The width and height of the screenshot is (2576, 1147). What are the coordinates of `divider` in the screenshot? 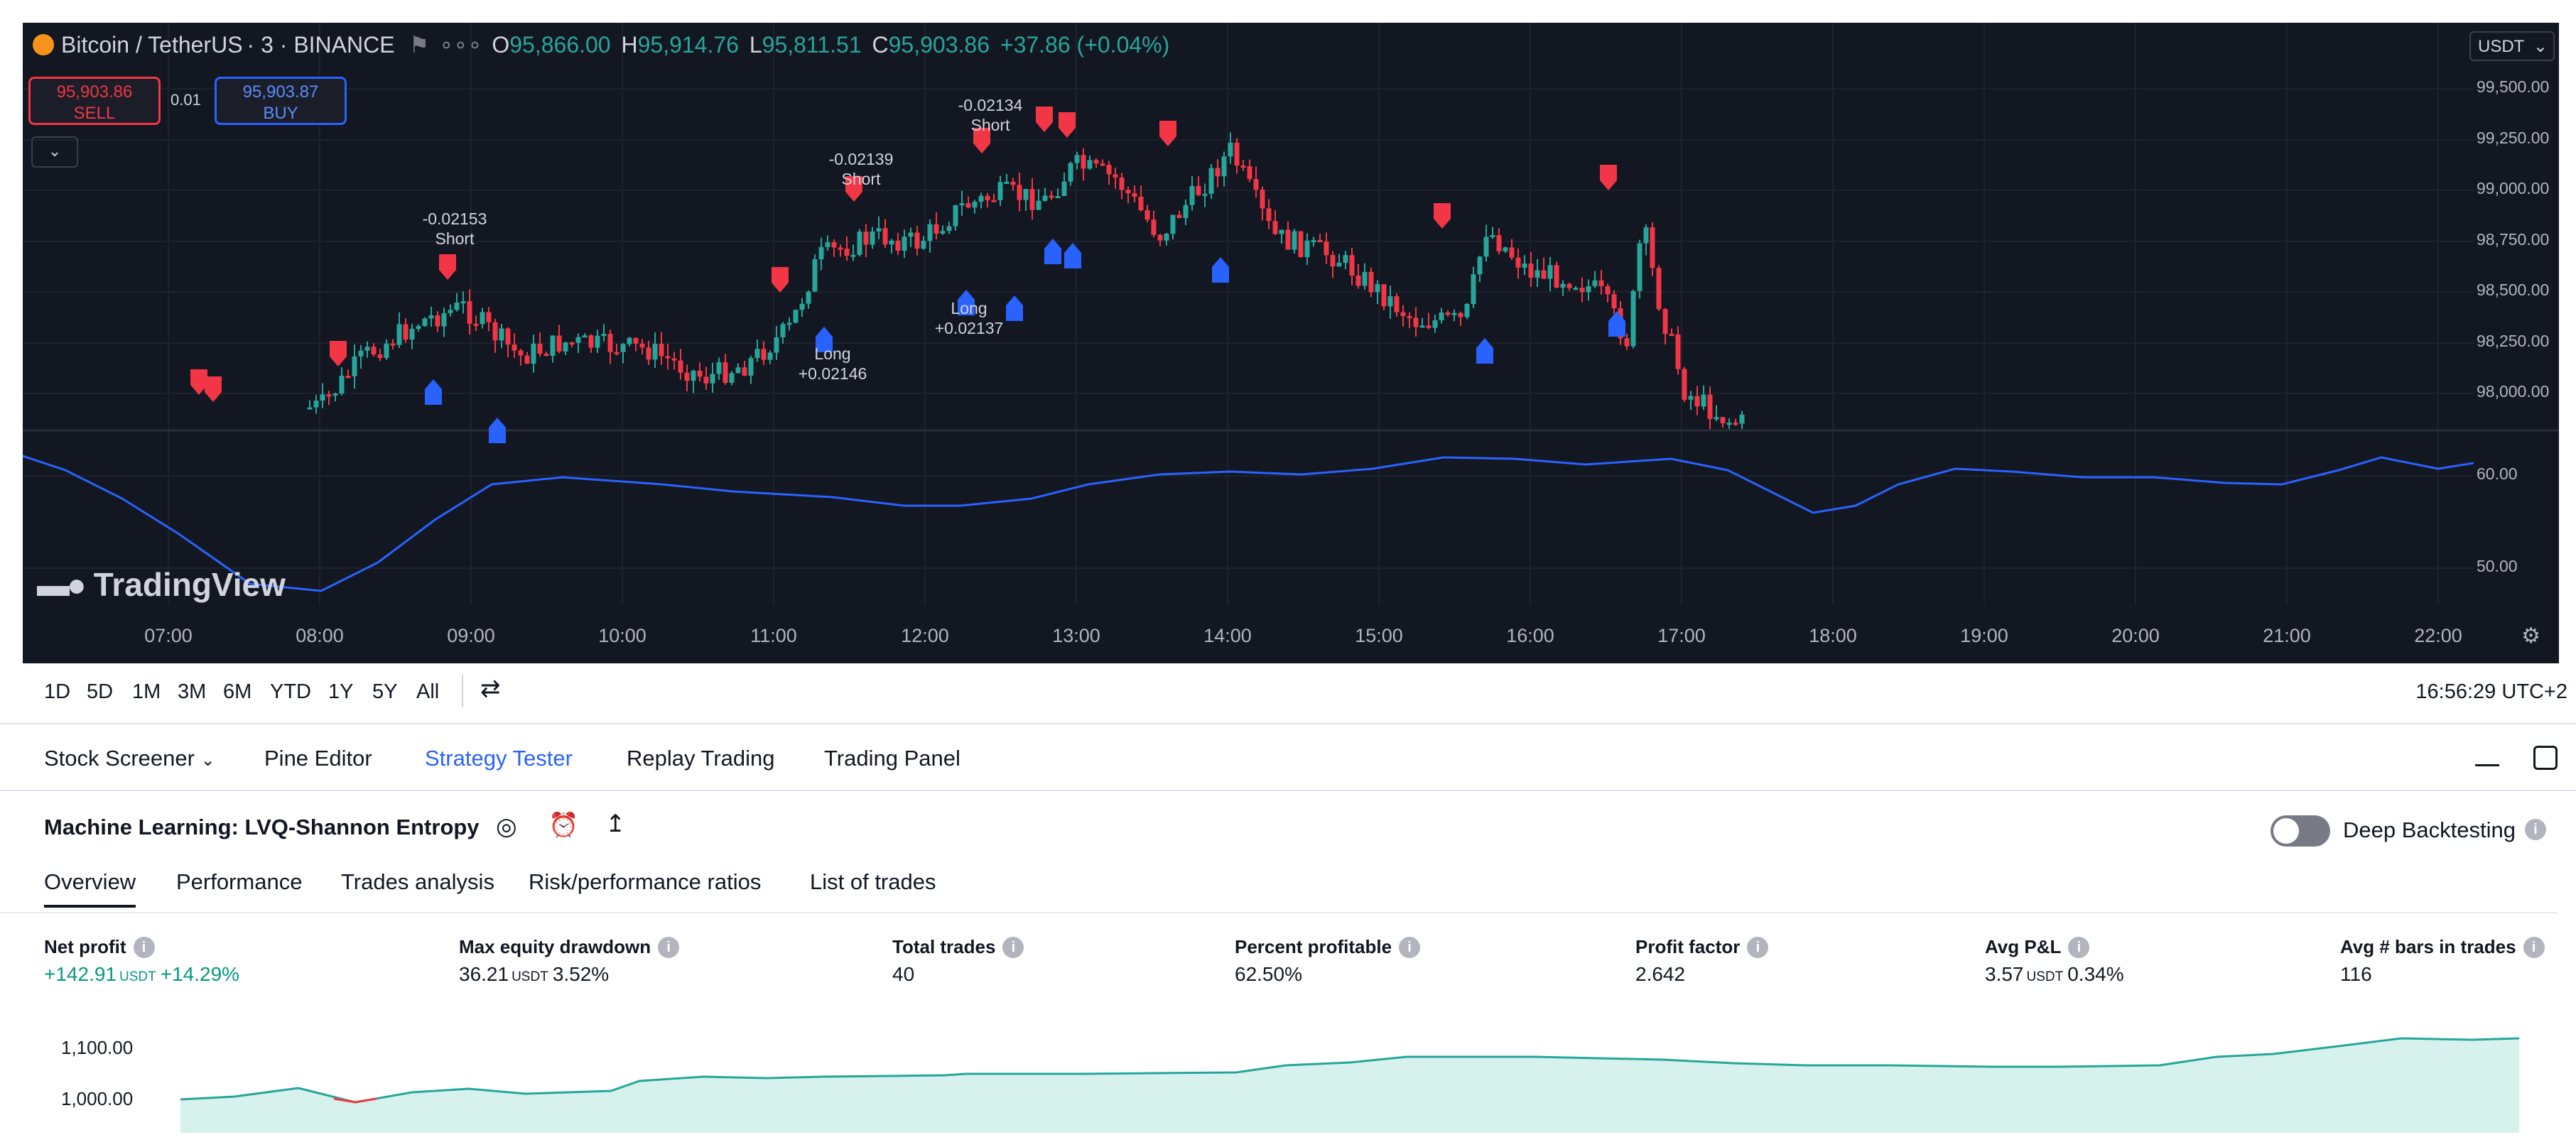 It's located at (462, 691).